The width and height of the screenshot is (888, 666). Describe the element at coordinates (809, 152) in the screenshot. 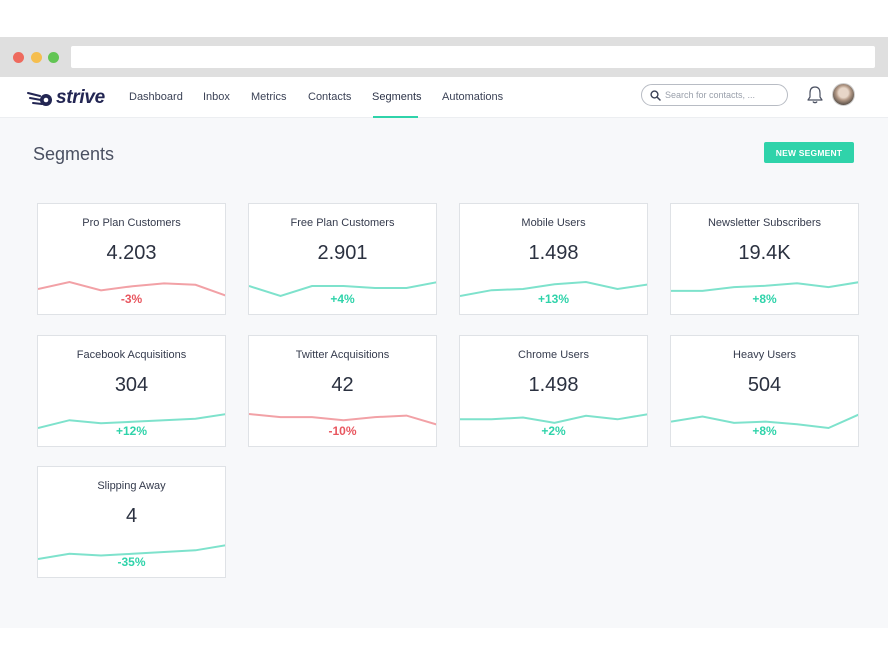

I see `new-segment-button: NEW SEGMENT` at that location.